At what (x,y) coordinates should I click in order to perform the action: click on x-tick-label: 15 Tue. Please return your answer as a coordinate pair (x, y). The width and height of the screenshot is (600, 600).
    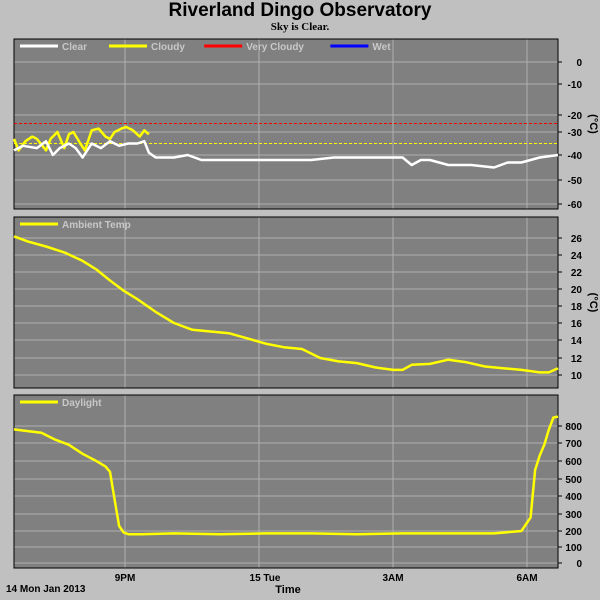
    Looking at the image, I should click on (265, 578).